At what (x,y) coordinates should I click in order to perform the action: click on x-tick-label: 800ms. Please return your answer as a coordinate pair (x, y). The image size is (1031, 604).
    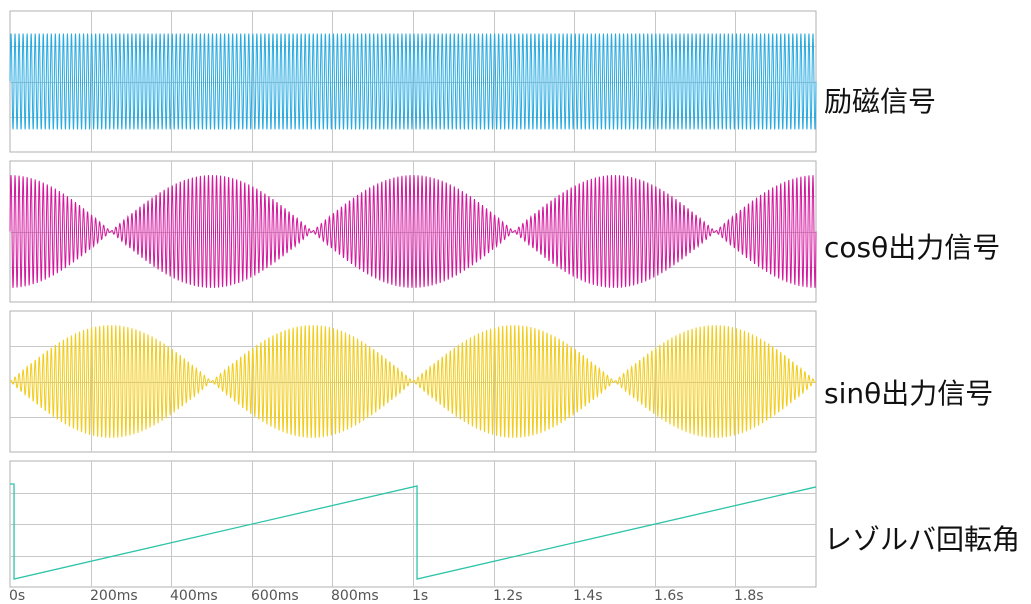
    Looking at the image, I should click on (355, 596).